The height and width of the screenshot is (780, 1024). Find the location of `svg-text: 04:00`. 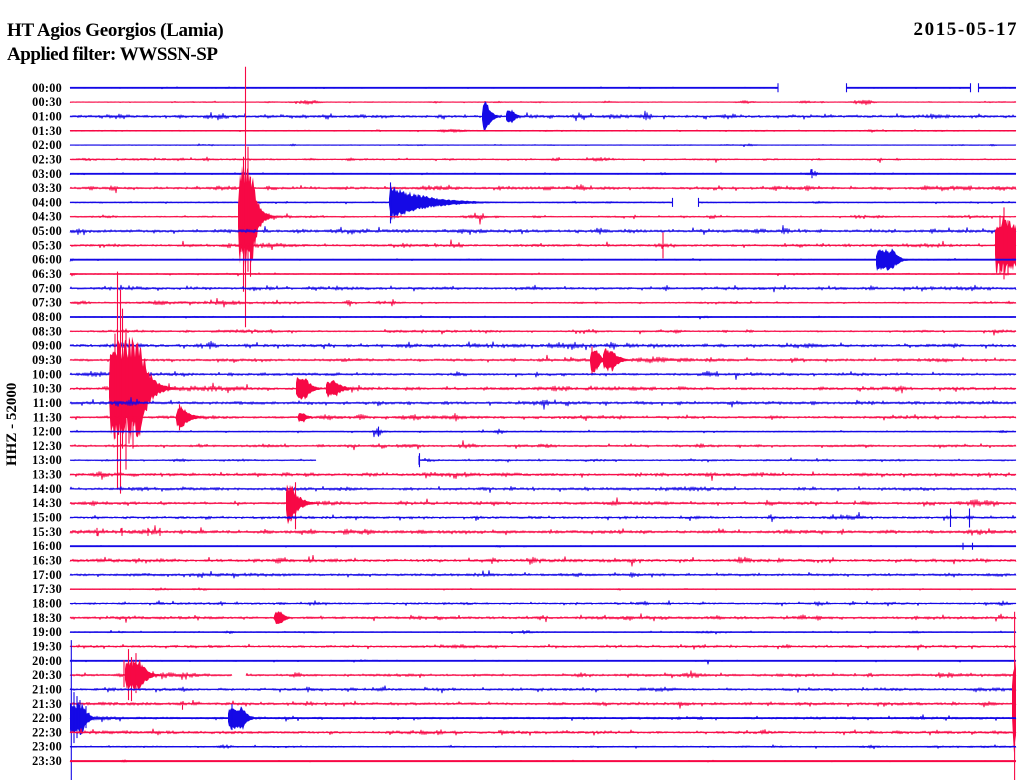

svg-text: 04:00 is located at coordinates (47, 202).